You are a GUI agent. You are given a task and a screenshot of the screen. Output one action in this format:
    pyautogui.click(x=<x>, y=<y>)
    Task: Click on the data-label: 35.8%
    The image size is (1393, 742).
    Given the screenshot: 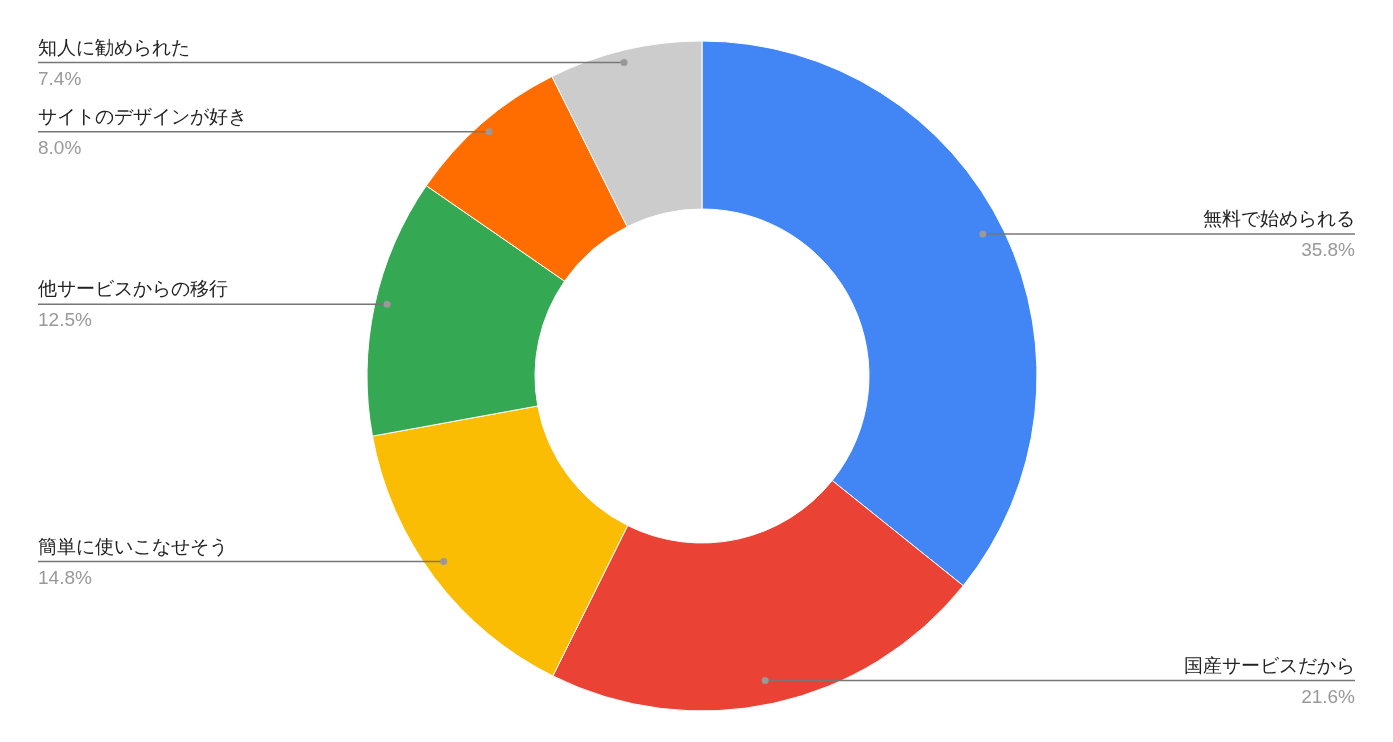 What is the action you would take?
    pyautogui.click(x=1328, y=249)
    